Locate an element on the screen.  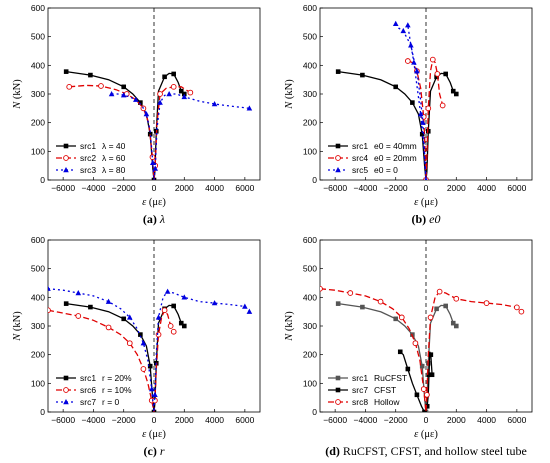
legend-name: src7 is located at coordinates (360, 390).